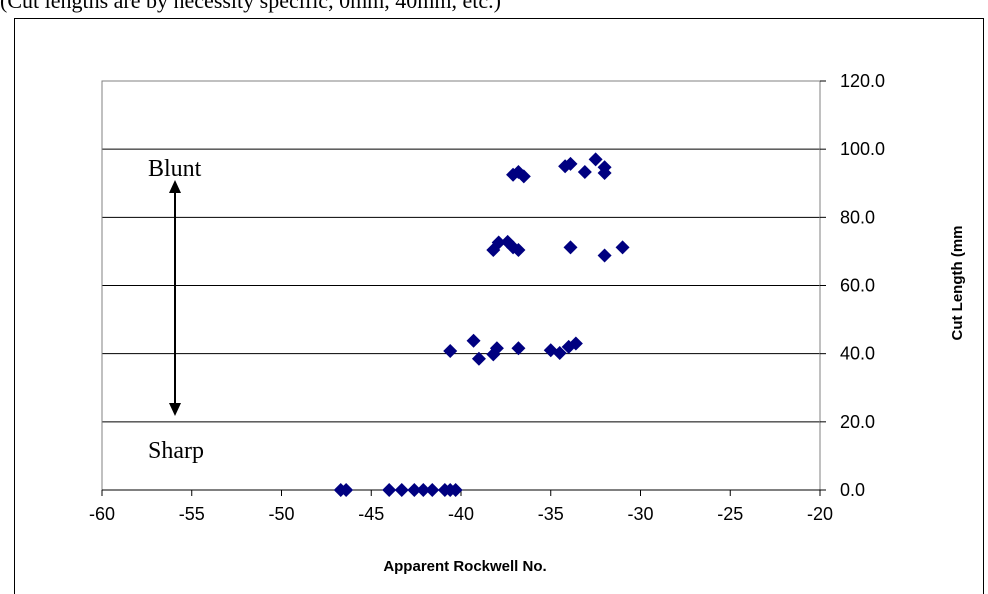  What do you see at coordinates (176, 451) in the screenshot?
I see `sharp-label: Sharp` at bounding box center [176, 451].